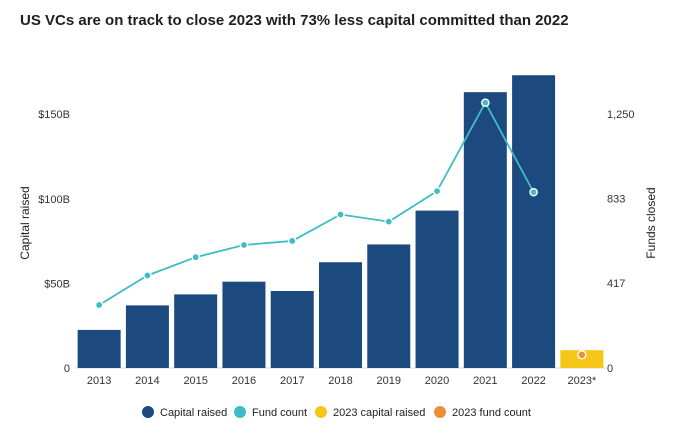 This screenshot has width=690, height=432. Describe the element at coordinates (279, 413) in the screenshot. I see `legend-label: Fund count` at that location.